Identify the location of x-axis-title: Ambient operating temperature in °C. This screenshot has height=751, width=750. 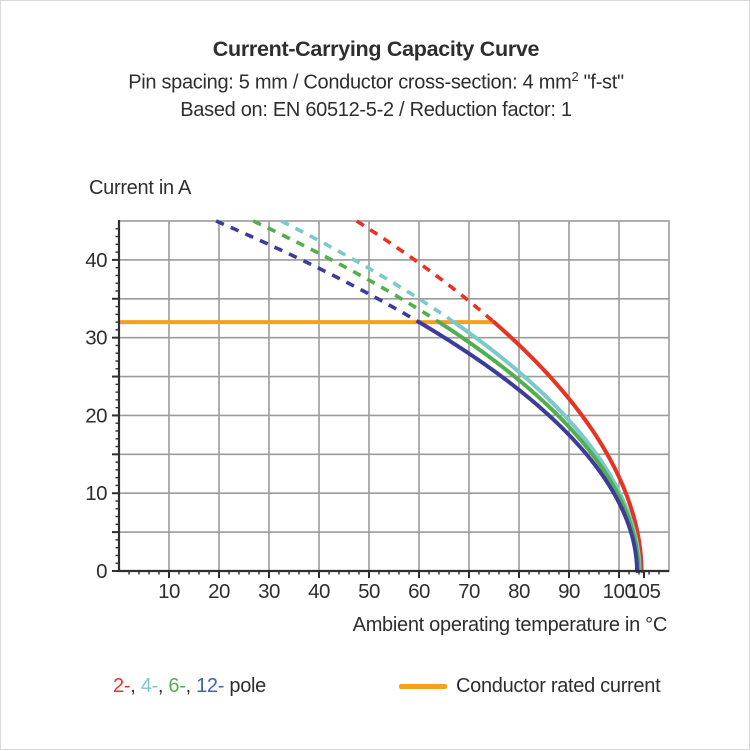
(510, 625).